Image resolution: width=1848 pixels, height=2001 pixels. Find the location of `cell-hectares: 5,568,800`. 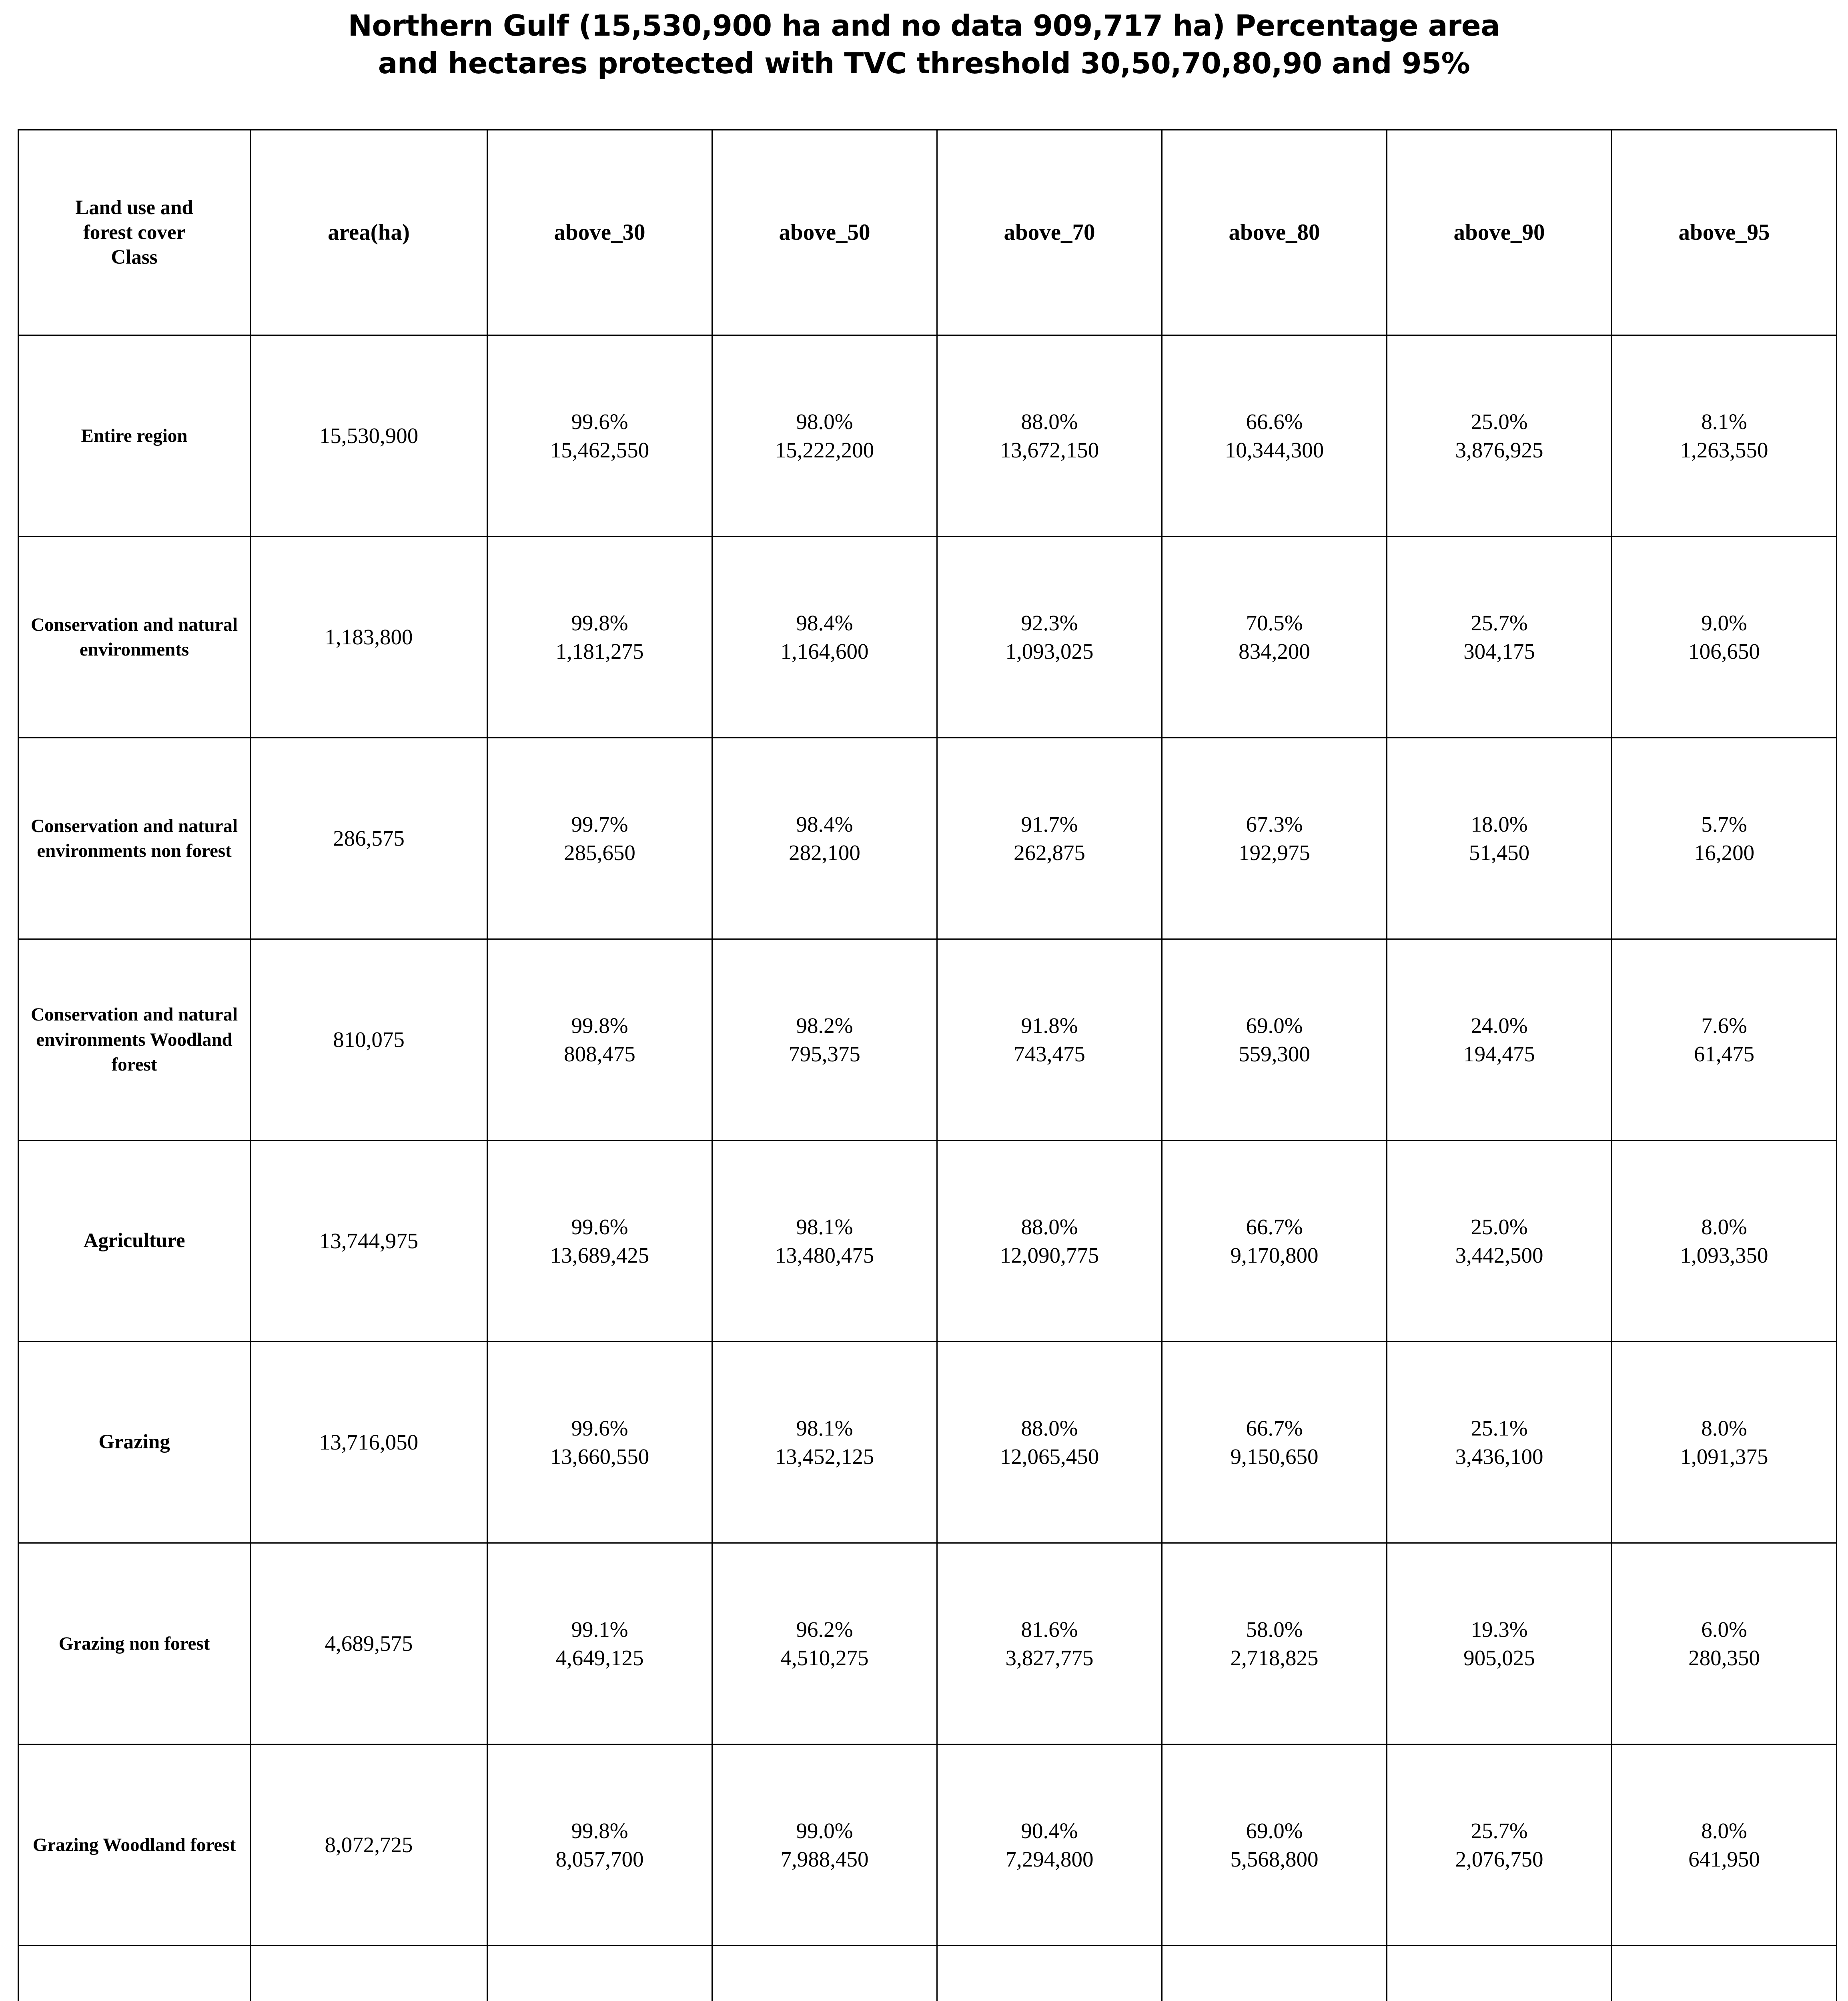

cell-hectares: 5,568,800 is located at coordinates (1274, 1859).